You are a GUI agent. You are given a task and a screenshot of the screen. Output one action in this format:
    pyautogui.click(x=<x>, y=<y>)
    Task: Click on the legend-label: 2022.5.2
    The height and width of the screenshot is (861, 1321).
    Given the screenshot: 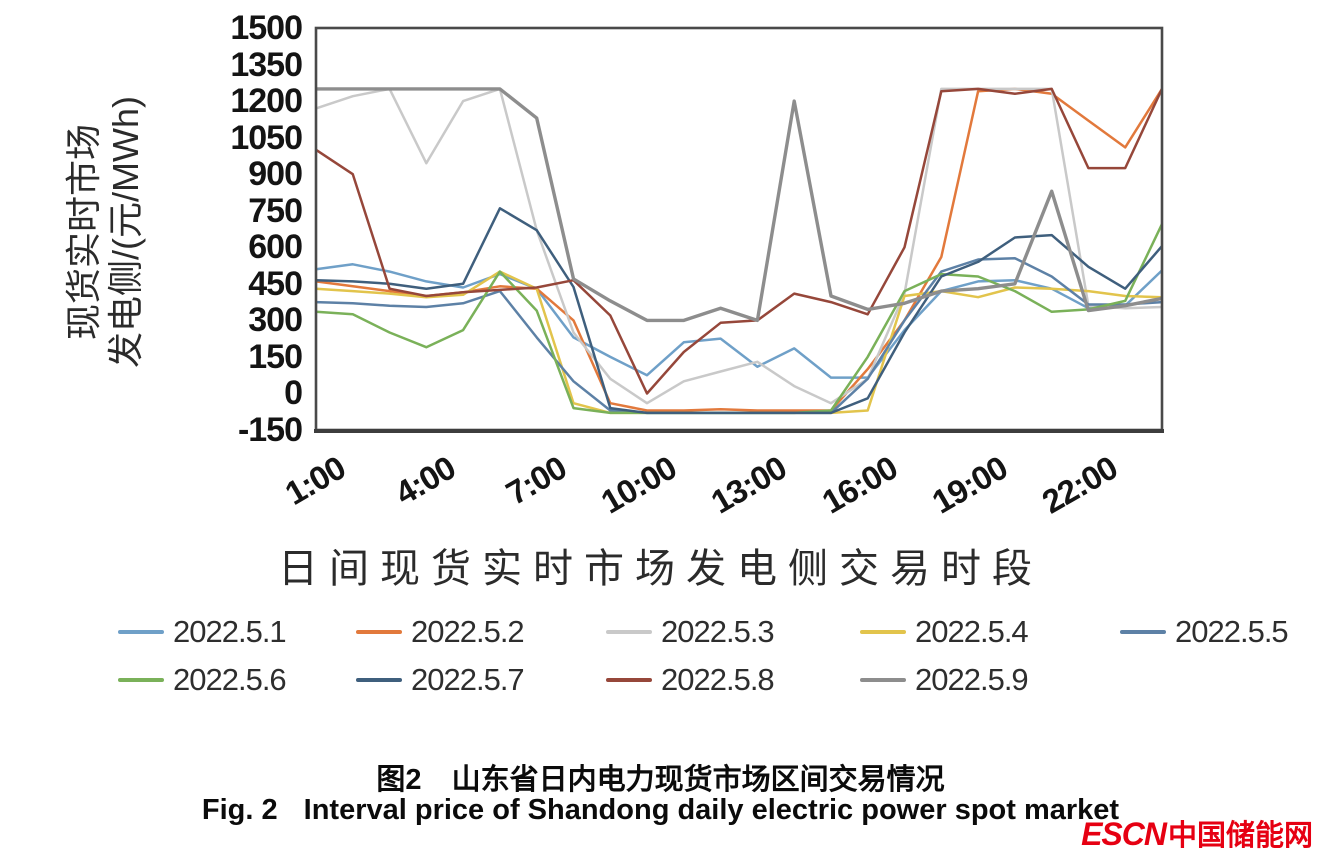 What is the action you would take?
    pyautogui.click(x=468, y=631)
    